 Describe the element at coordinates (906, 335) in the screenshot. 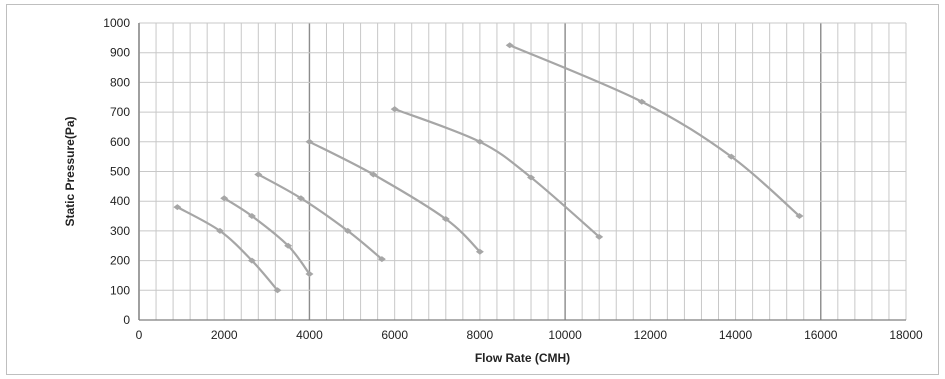

I see `x-tick-label: 18000` at that location.